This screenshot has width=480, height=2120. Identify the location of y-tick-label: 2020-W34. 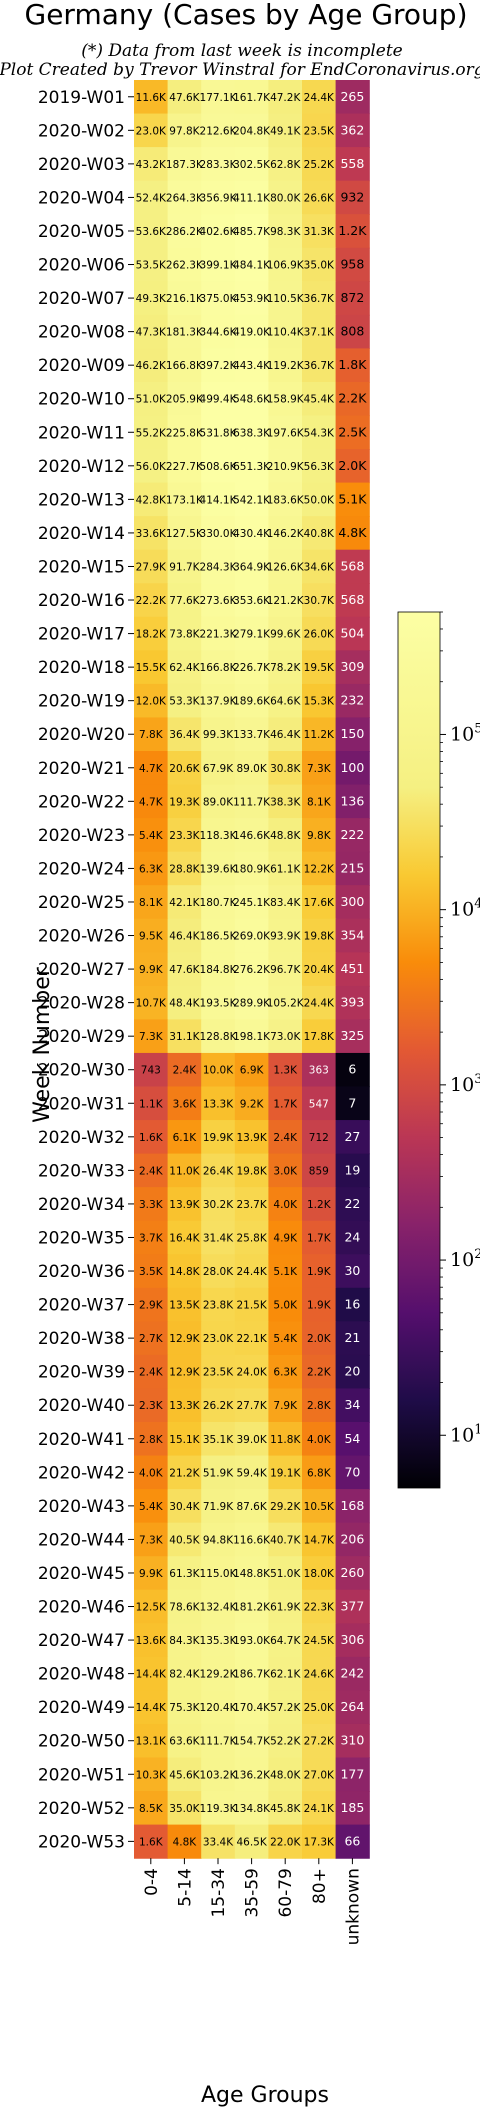
(81, 1205).